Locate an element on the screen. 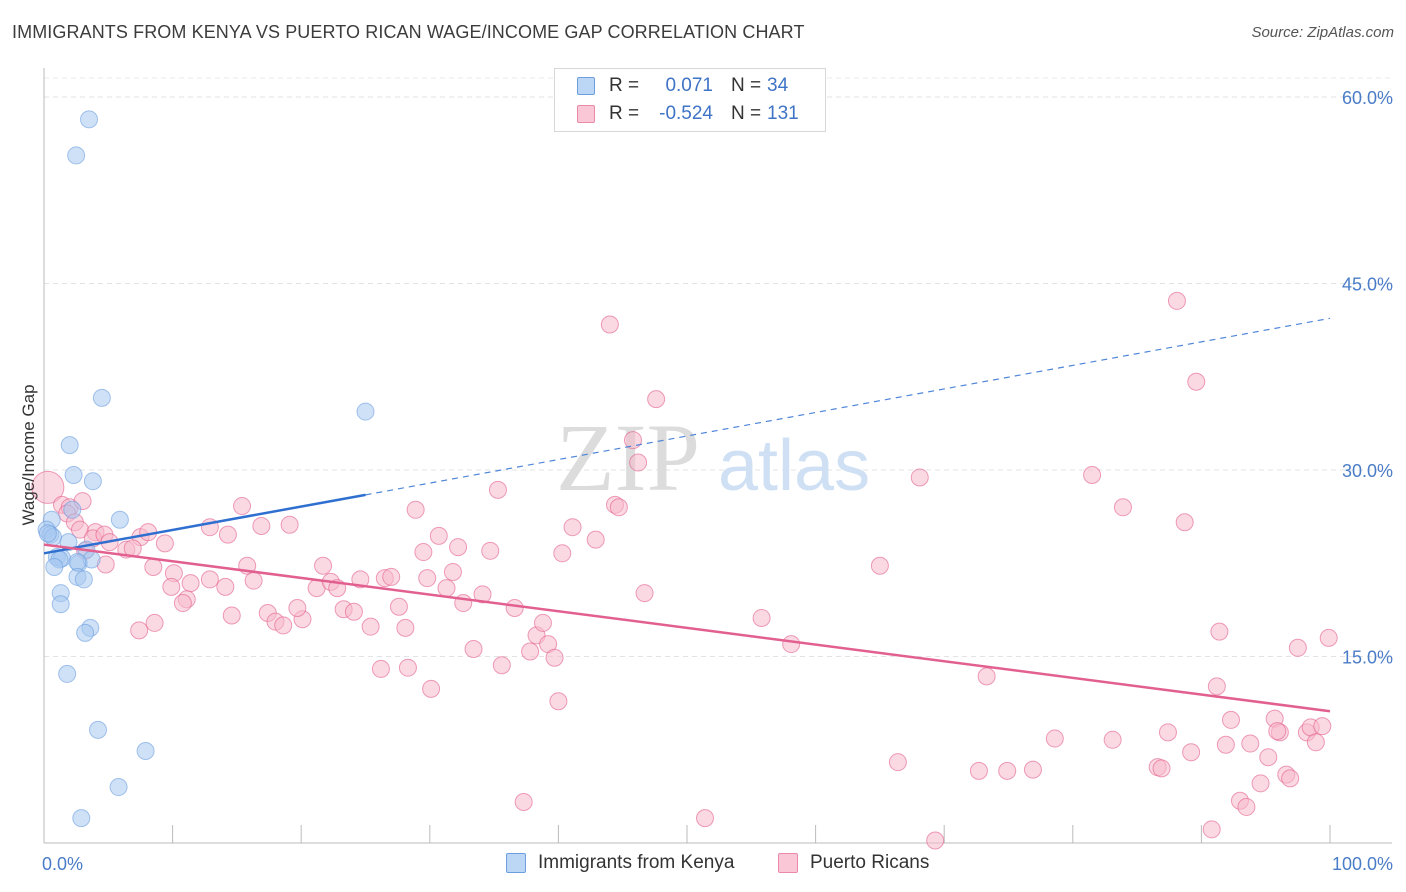  legend-item-kenya: Immigrants from Kenya is located at coordinates (620, 863).